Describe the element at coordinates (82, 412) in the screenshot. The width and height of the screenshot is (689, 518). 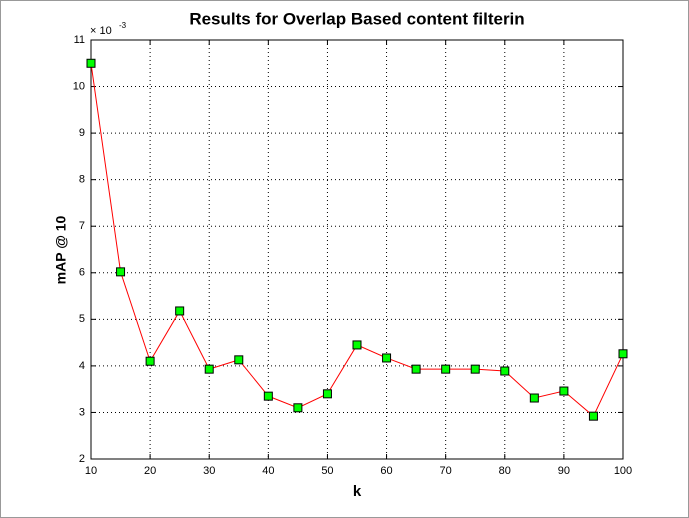
I see `y-tick-label: 3` at that location.